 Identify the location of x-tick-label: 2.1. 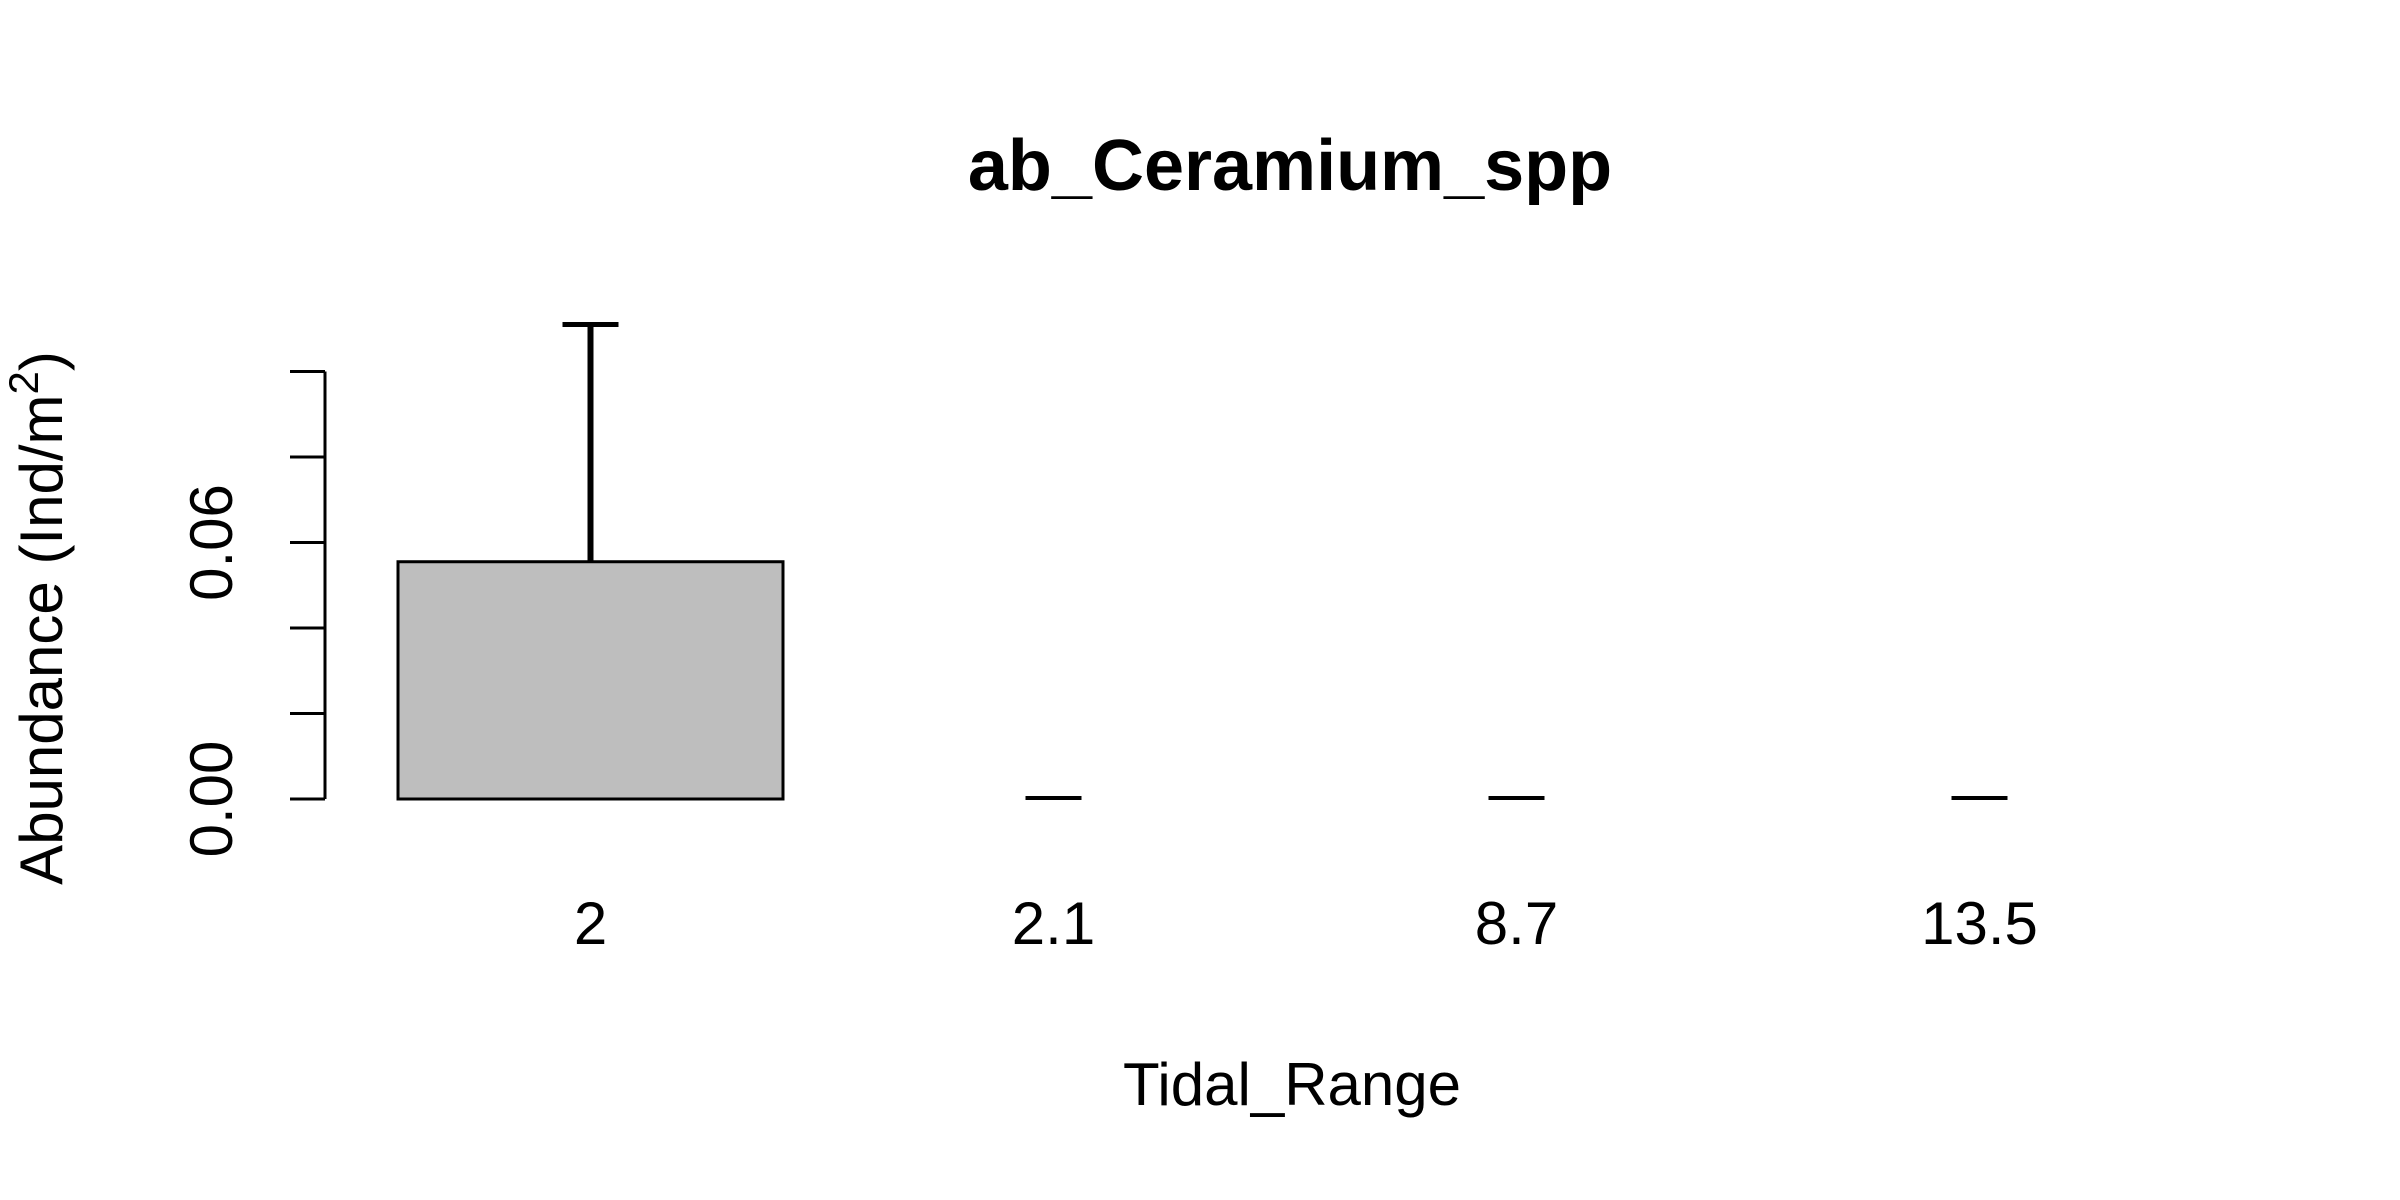
(1053, 923).